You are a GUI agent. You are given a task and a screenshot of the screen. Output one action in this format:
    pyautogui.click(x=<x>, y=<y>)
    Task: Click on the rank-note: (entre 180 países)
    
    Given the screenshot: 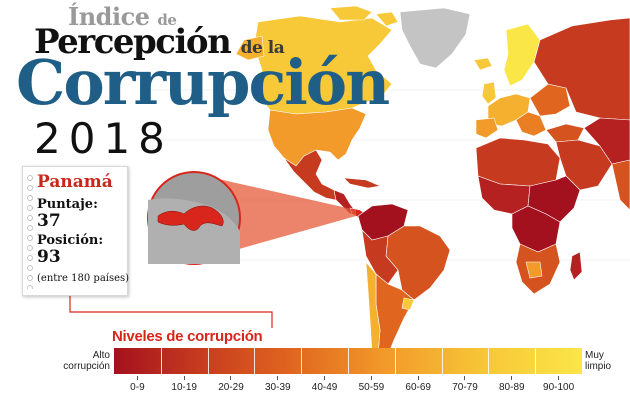 What is the action you would take?
    pyautogui.click(x=83, y=278)
    